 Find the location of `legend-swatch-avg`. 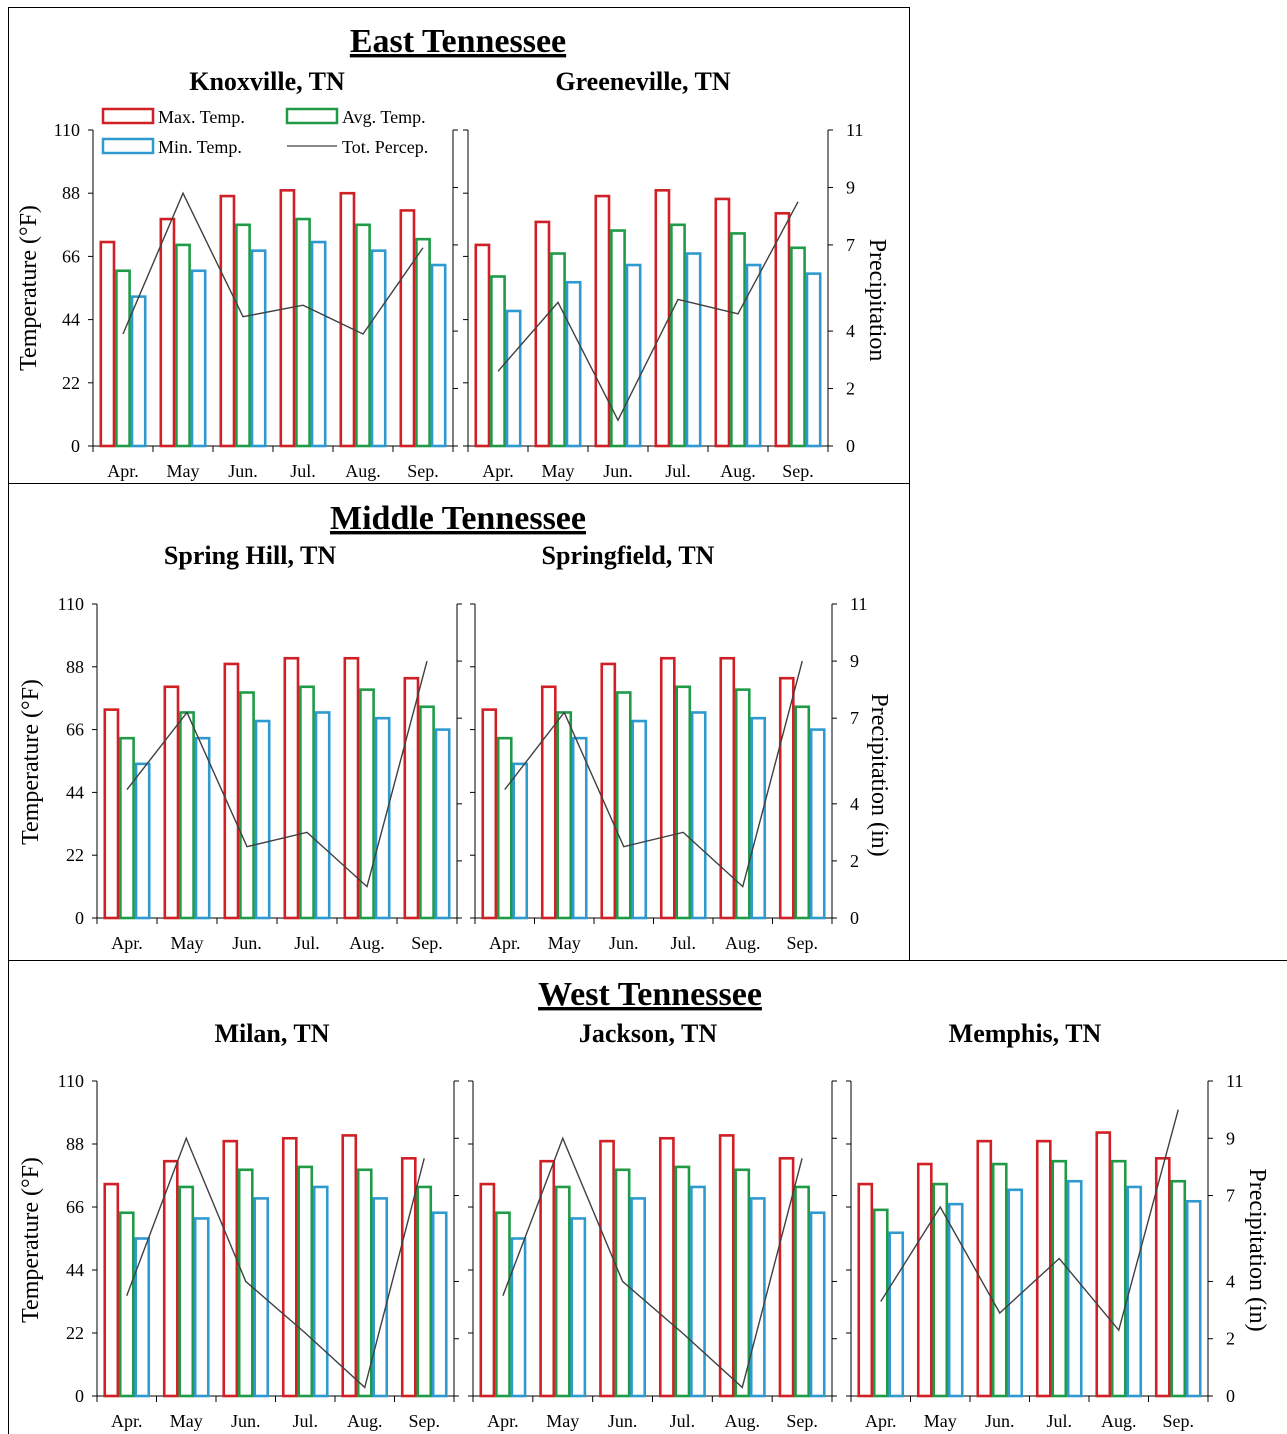

legend-swatch-avg is located at coordinates (312, 116).